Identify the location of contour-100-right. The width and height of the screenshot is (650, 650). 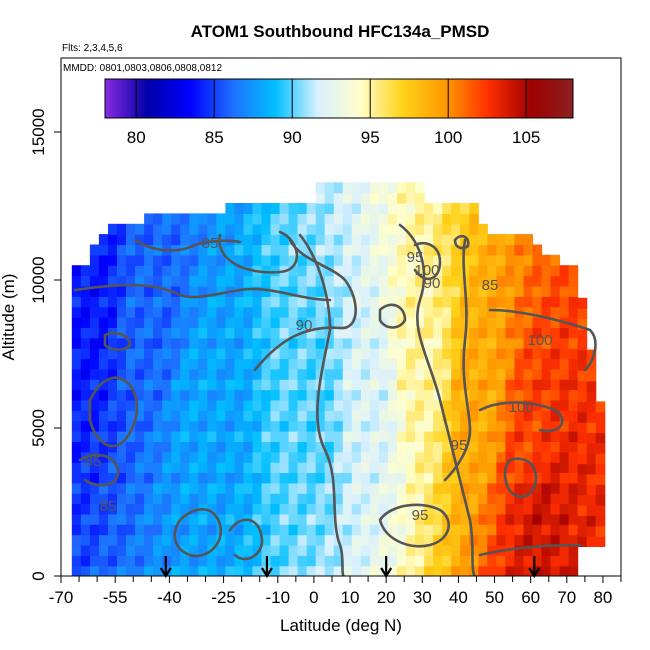
(542, 340).